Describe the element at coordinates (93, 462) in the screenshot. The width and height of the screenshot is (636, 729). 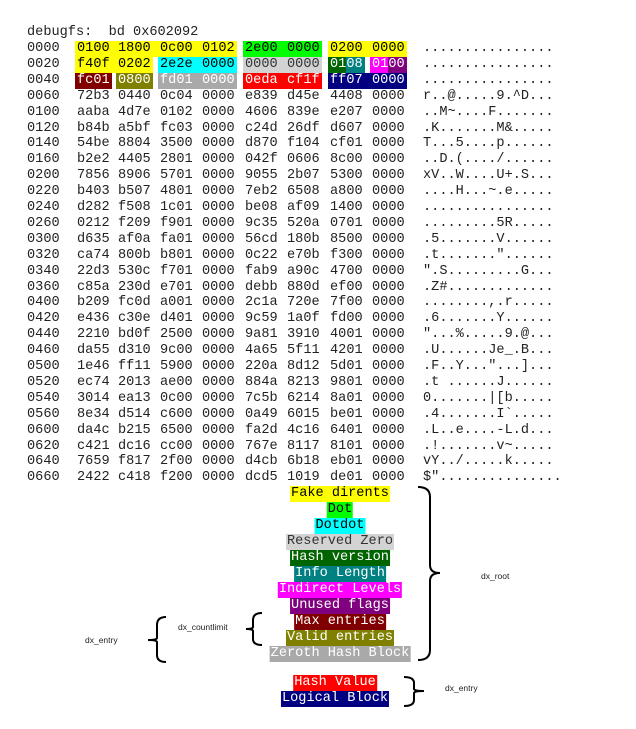
I see `hex-word: 7659` at that location.